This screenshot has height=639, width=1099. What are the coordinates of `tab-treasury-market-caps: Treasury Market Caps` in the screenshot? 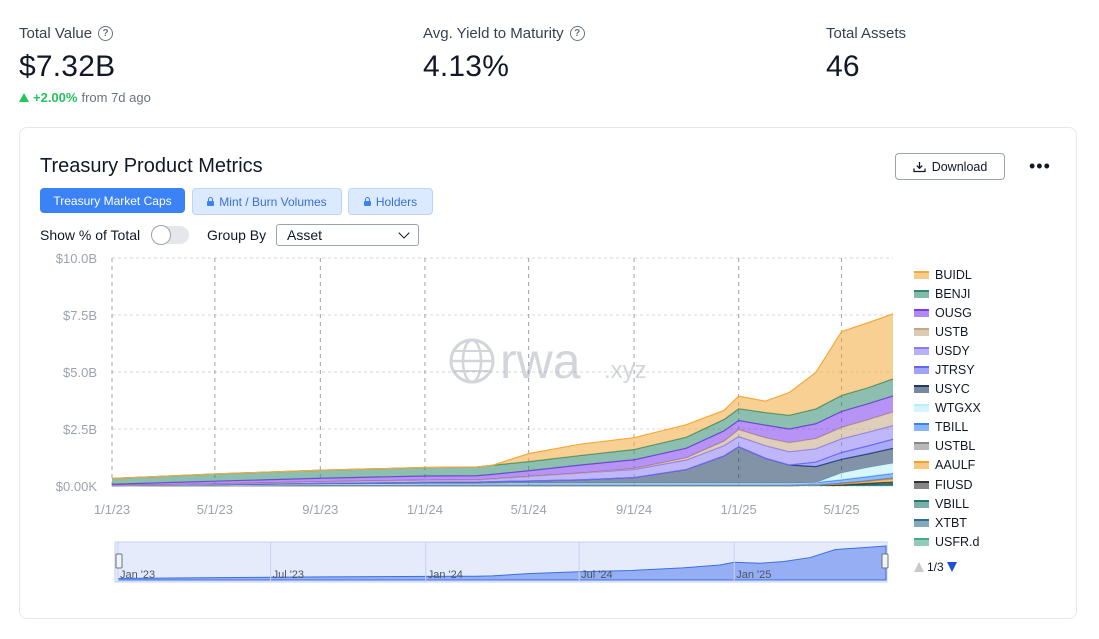 It's located at (112, 200).